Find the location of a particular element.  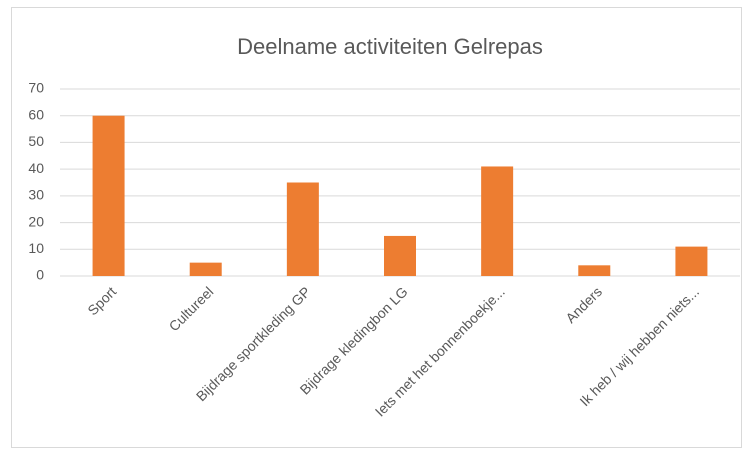

y-tick-label: 40 is located at coordinates (36, 168).